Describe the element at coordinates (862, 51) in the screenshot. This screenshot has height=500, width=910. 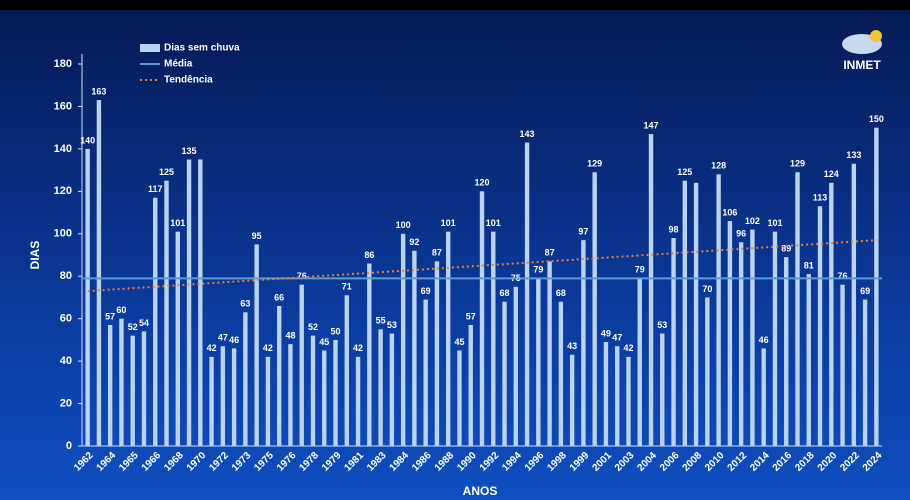
I see `logo: INMET` at that location.